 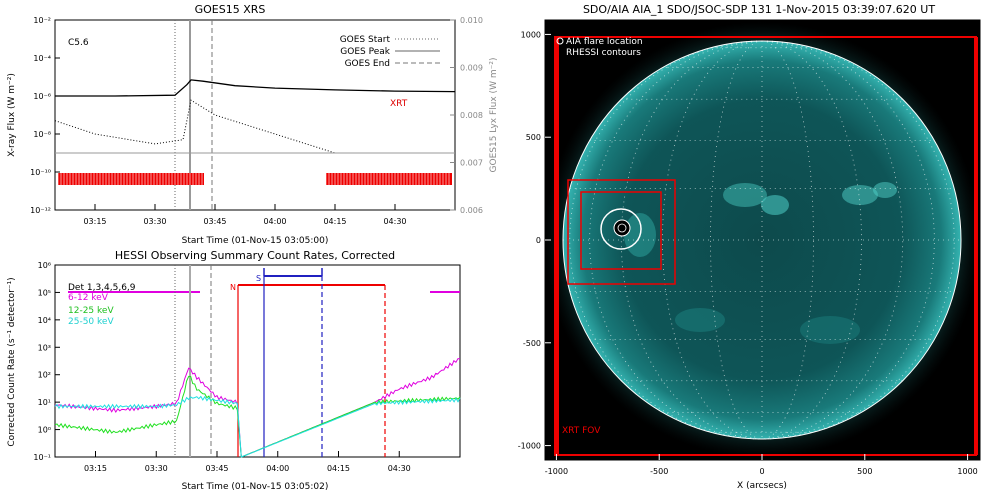 I want to click on goes-x-label: Start Time (01-Nov-15 03:05:00), so click(x=255, y=241).